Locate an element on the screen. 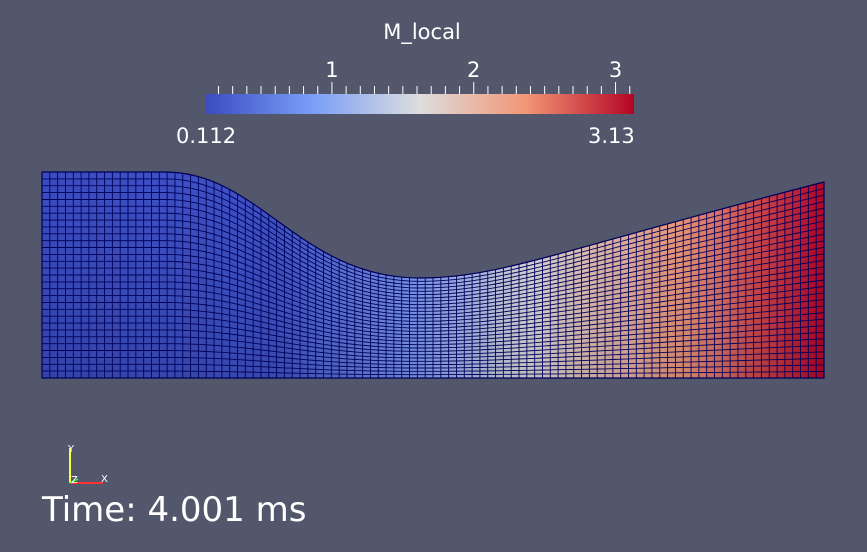 The width and height of the screenshot is (867, 552). orientation-axes: Y X Z is located at coordinates (87, 465).